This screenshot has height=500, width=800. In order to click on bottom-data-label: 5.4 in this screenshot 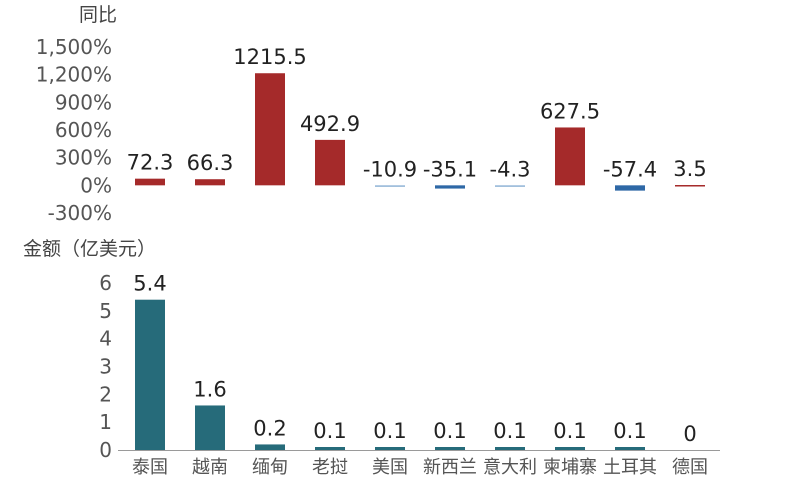, I will do `click(149, 284)`.